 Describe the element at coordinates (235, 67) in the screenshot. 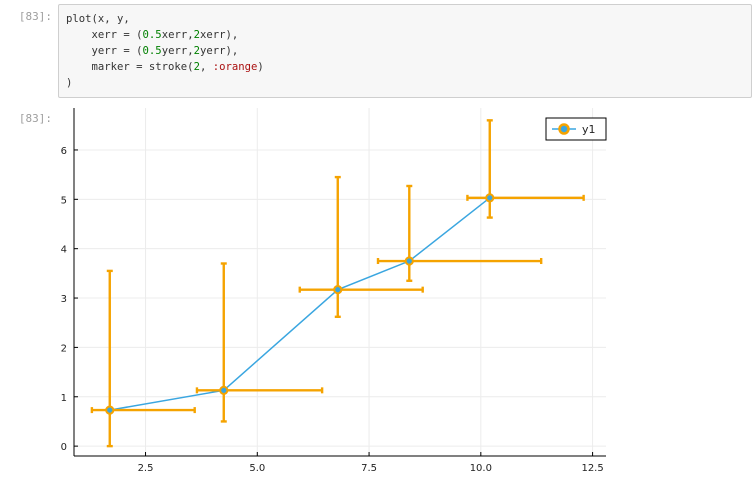

I see `code-token: :orange` at that location.